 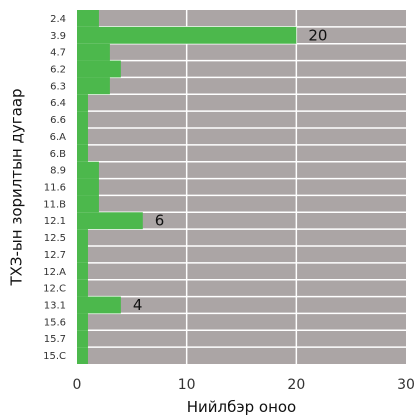 What do you see at coordinates (58, 120) in the screenshot?
I see `y-tick-label: 6.6` at bounding box center [58, 120].